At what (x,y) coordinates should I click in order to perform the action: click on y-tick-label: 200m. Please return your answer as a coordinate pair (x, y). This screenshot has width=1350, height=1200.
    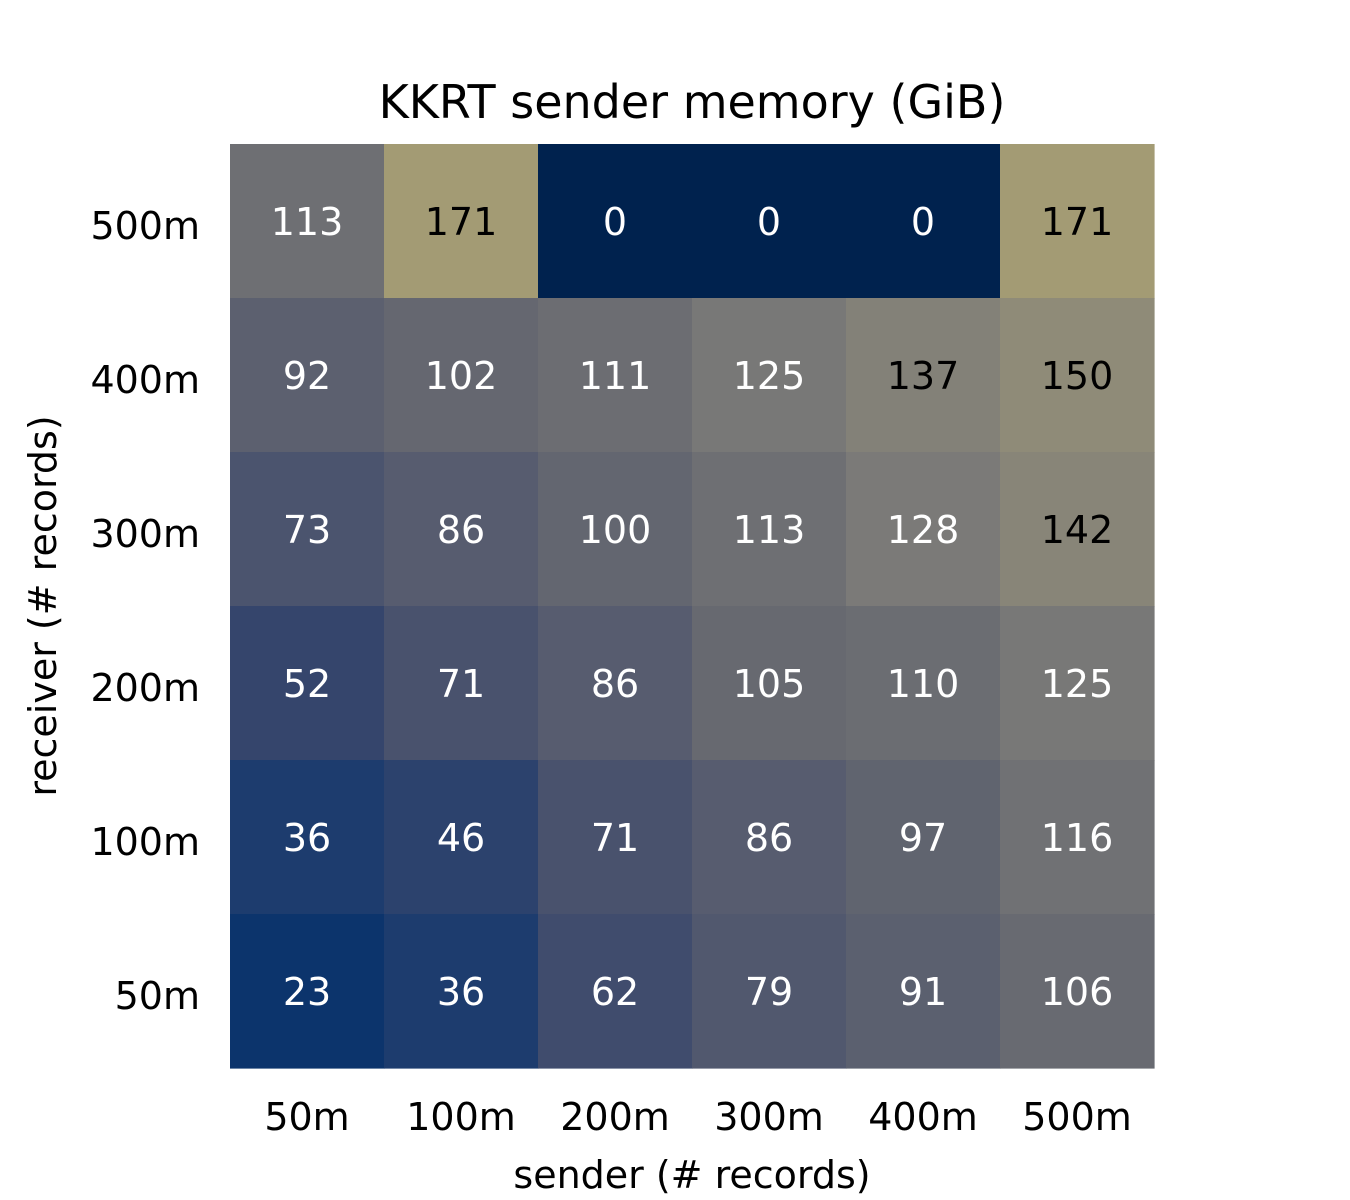
    Looking at the image, I should click on (145, 688).